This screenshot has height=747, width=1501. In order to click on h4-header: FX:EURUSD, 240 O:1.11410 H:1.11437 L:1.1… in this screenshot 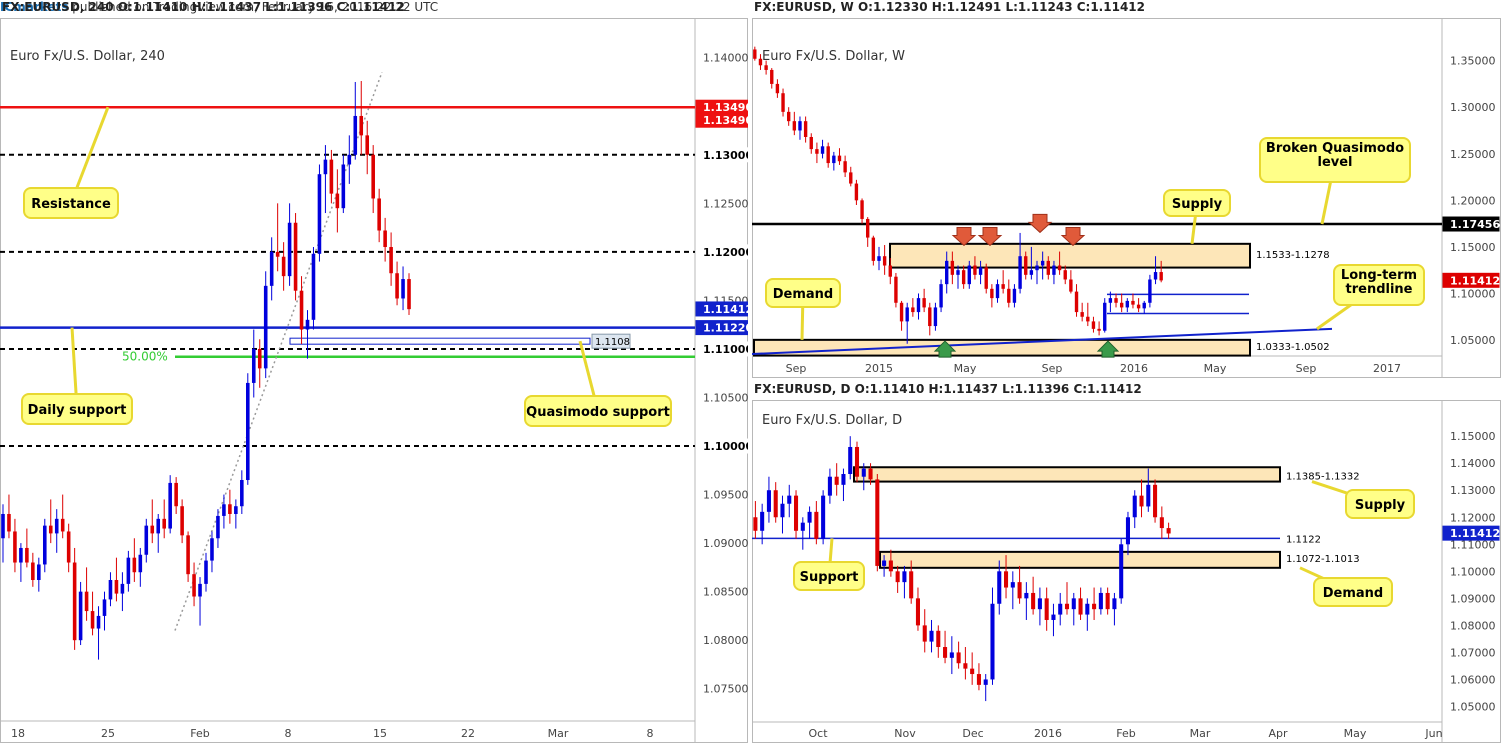, I will do `click(203, 7)`.